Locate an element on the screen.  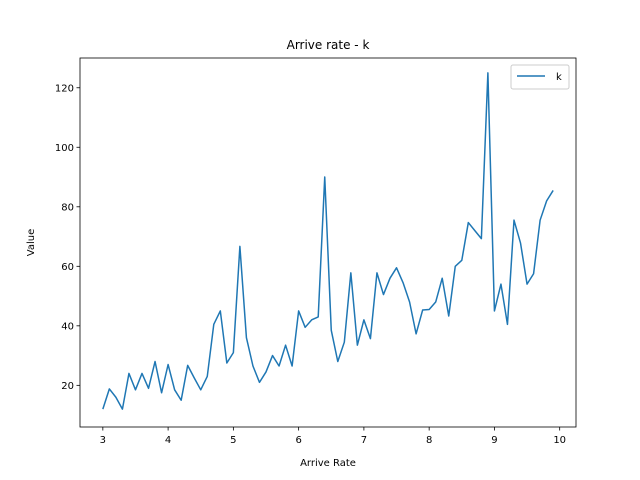
y-axis: 20 40 60 80 100 120 is located at coordinates (67, 237).